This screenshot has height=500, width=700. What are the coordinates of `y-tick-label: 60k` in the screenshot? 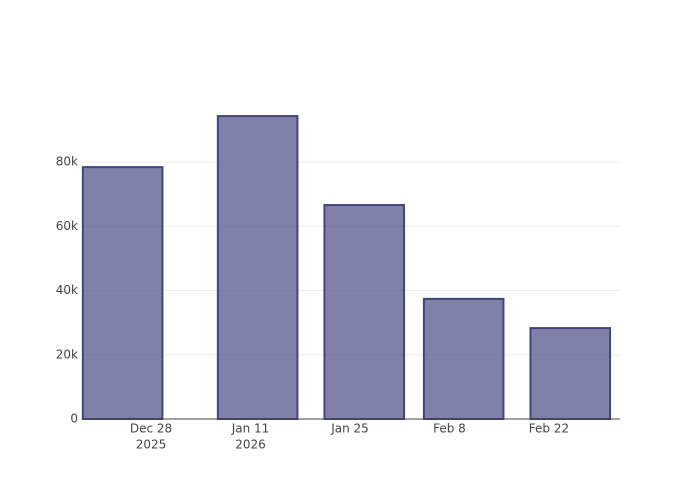 It's located at (67, 226).